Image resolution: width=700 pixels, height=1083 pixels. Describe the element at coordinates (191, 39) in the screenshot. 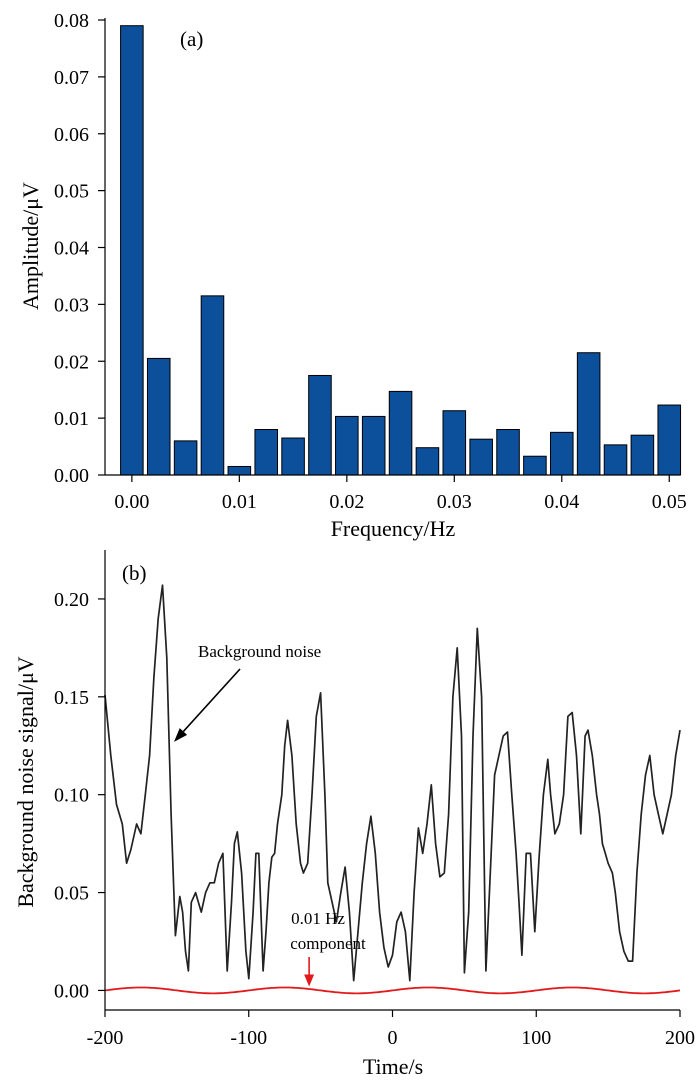

I see `panel-label-a: (a)` at that location.